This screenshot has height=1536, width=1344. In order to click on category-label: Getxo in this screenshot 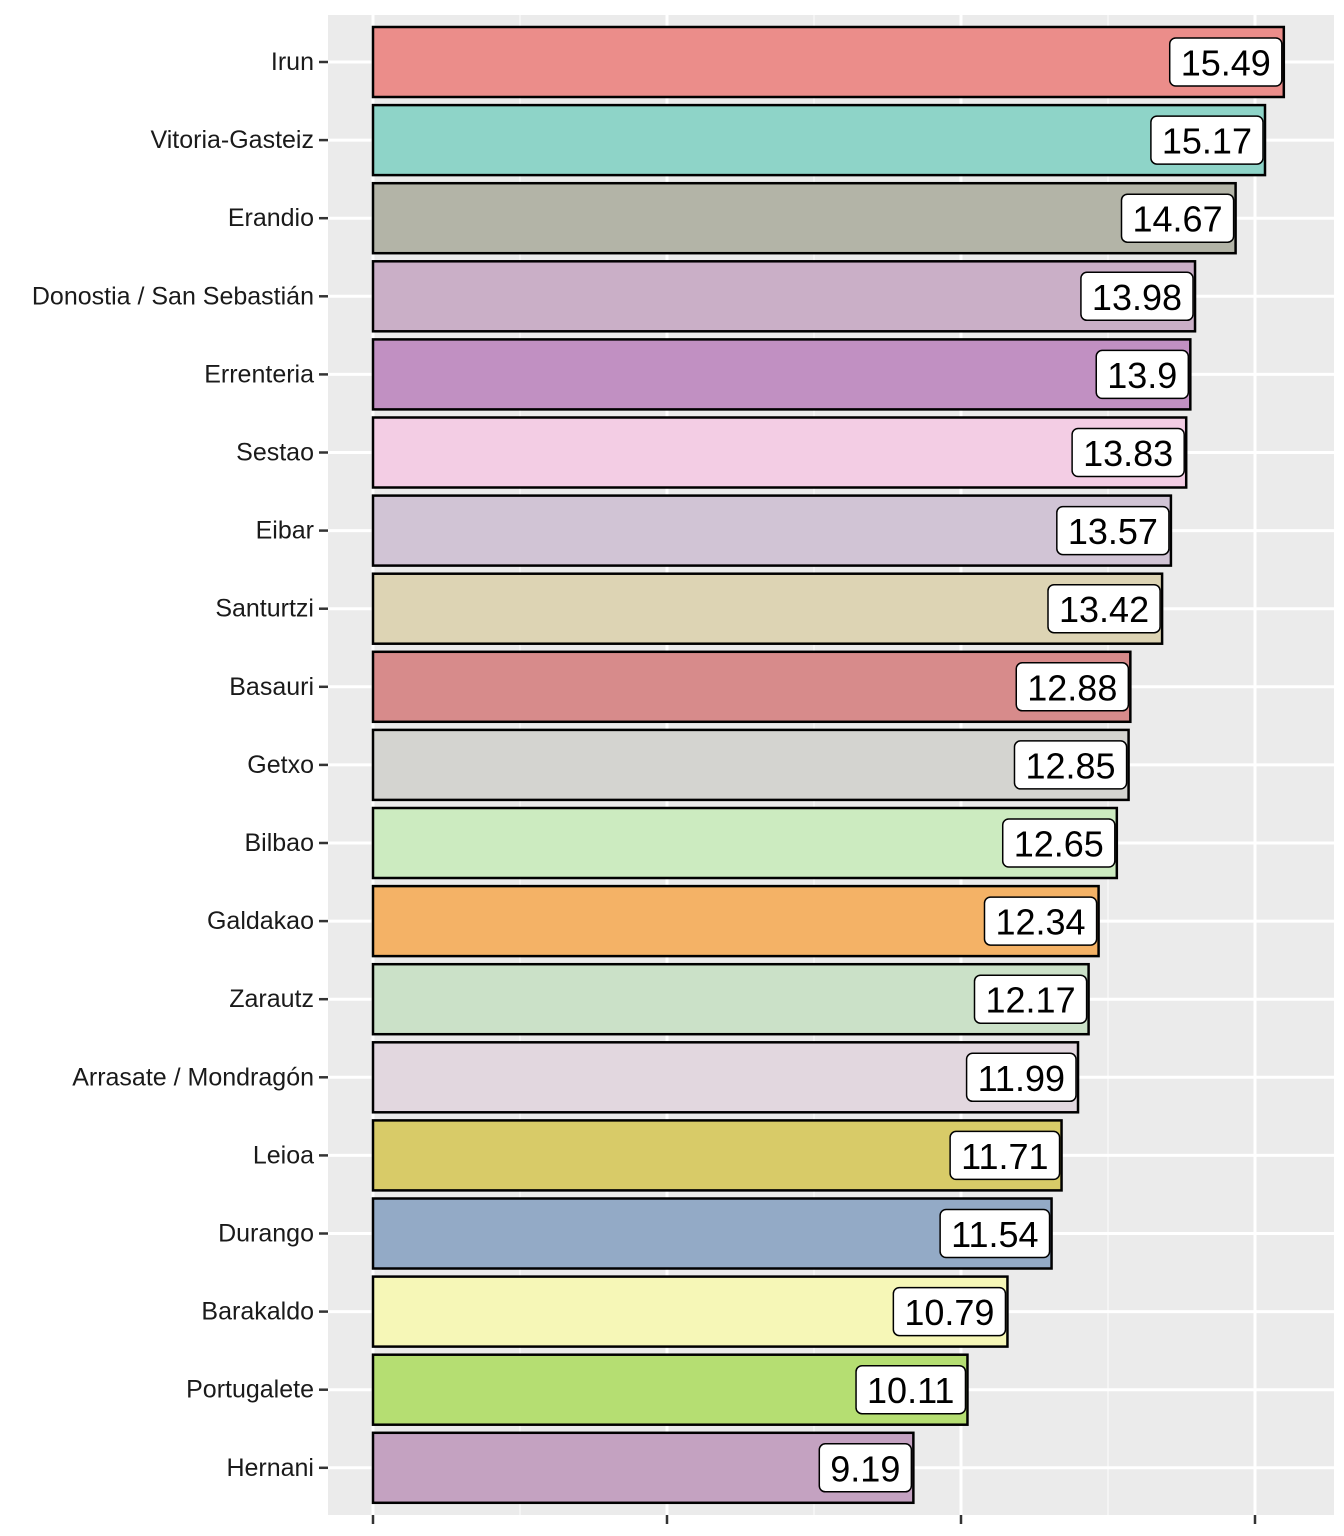, I will do `click(280, 765)`.